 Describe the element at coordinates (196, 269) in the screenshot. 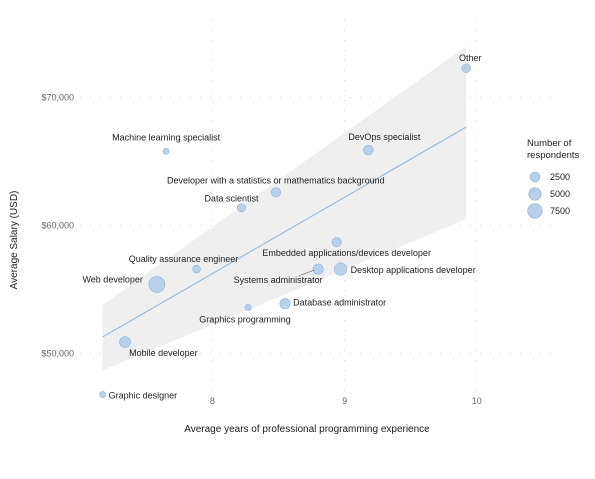

I see `point-quality-assurance-engineer` at that location.